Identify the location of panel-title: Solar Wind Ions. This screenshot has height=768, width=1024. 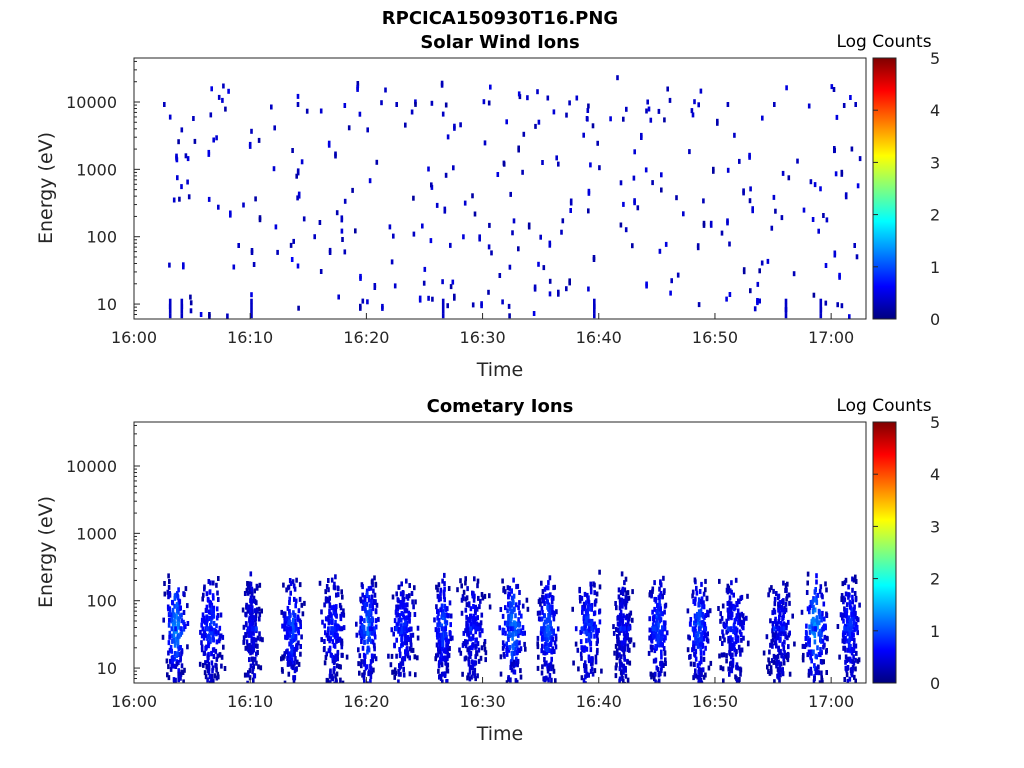
(499, 42).